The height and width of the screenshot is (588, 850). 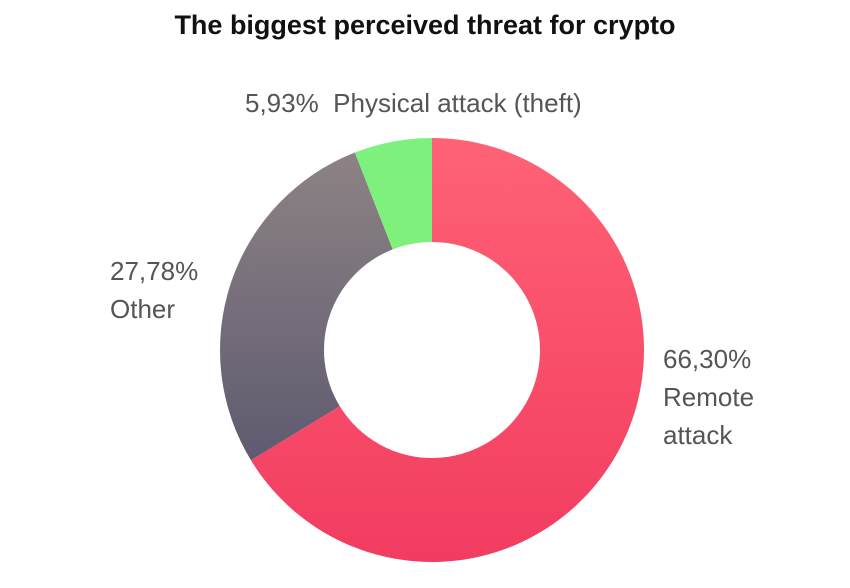 What do you see at coordinates (306, 306) in the screenshot?
I see `slice-other` at bounding box center [306, 306].